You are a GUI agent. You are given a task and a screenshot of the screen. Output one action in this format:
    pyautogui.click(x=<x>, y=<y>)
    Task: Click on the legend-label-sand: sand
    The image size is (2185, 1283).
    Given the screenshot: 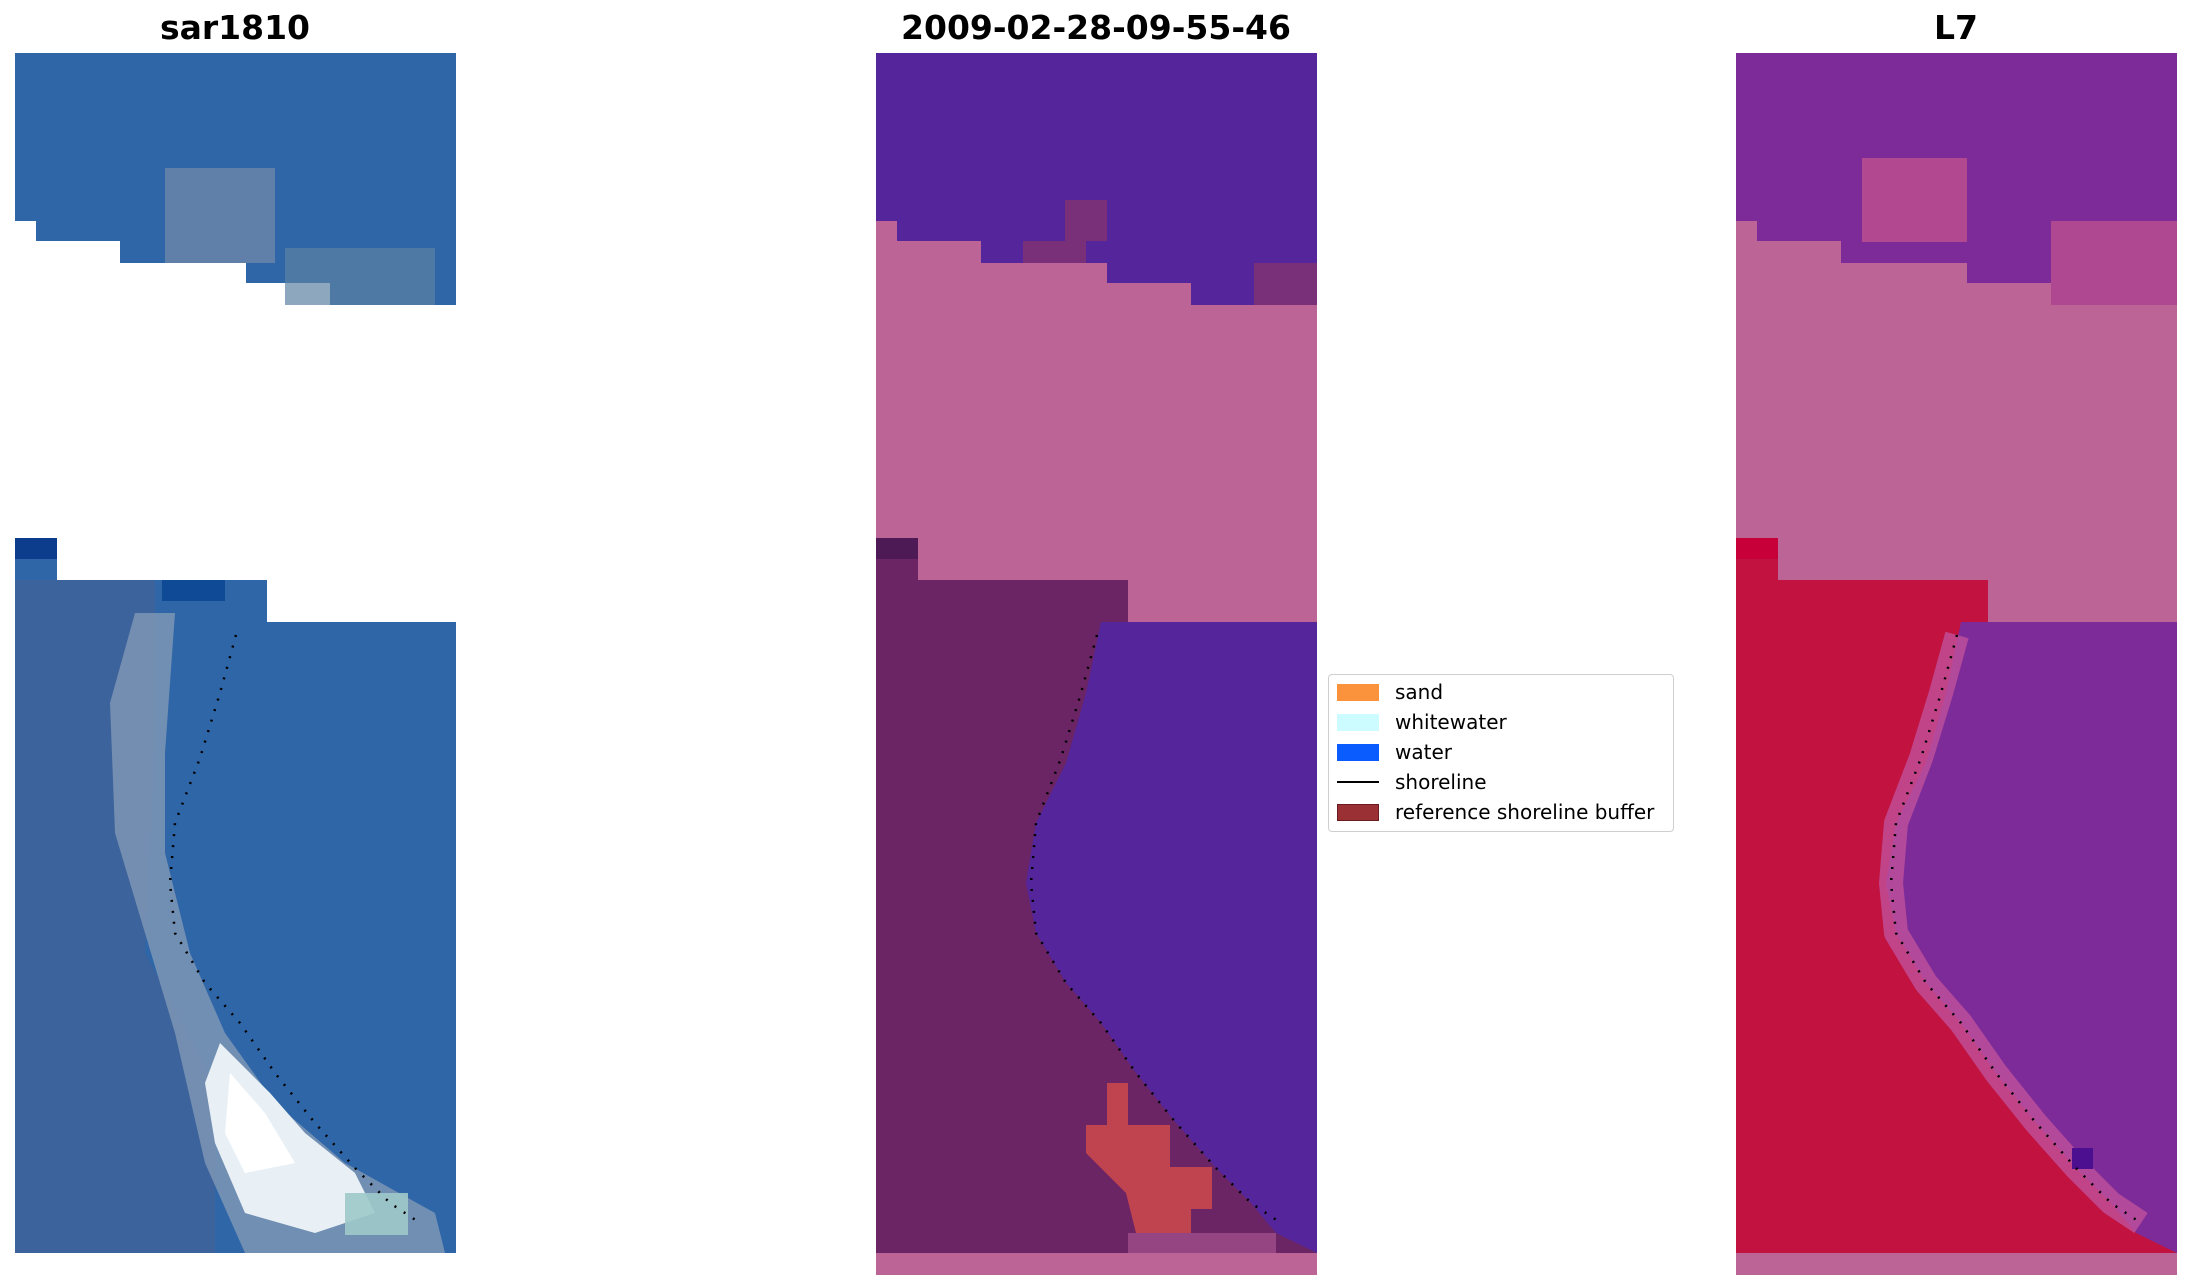 What is the action you would take?
    pyautogui.click(x=1419, y=692)
    